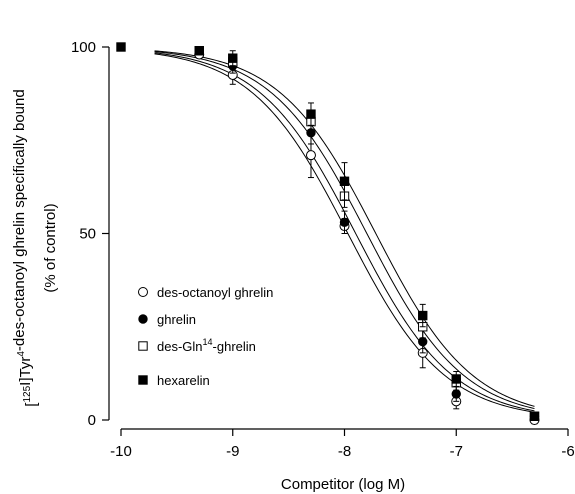 The width and height of the screenshot is (575, 494). What do you see at coordinates (215, 292) in the screenshot?
I see `legend-label: des-octanoyl ghrelin` at bounding box center [215, 292].